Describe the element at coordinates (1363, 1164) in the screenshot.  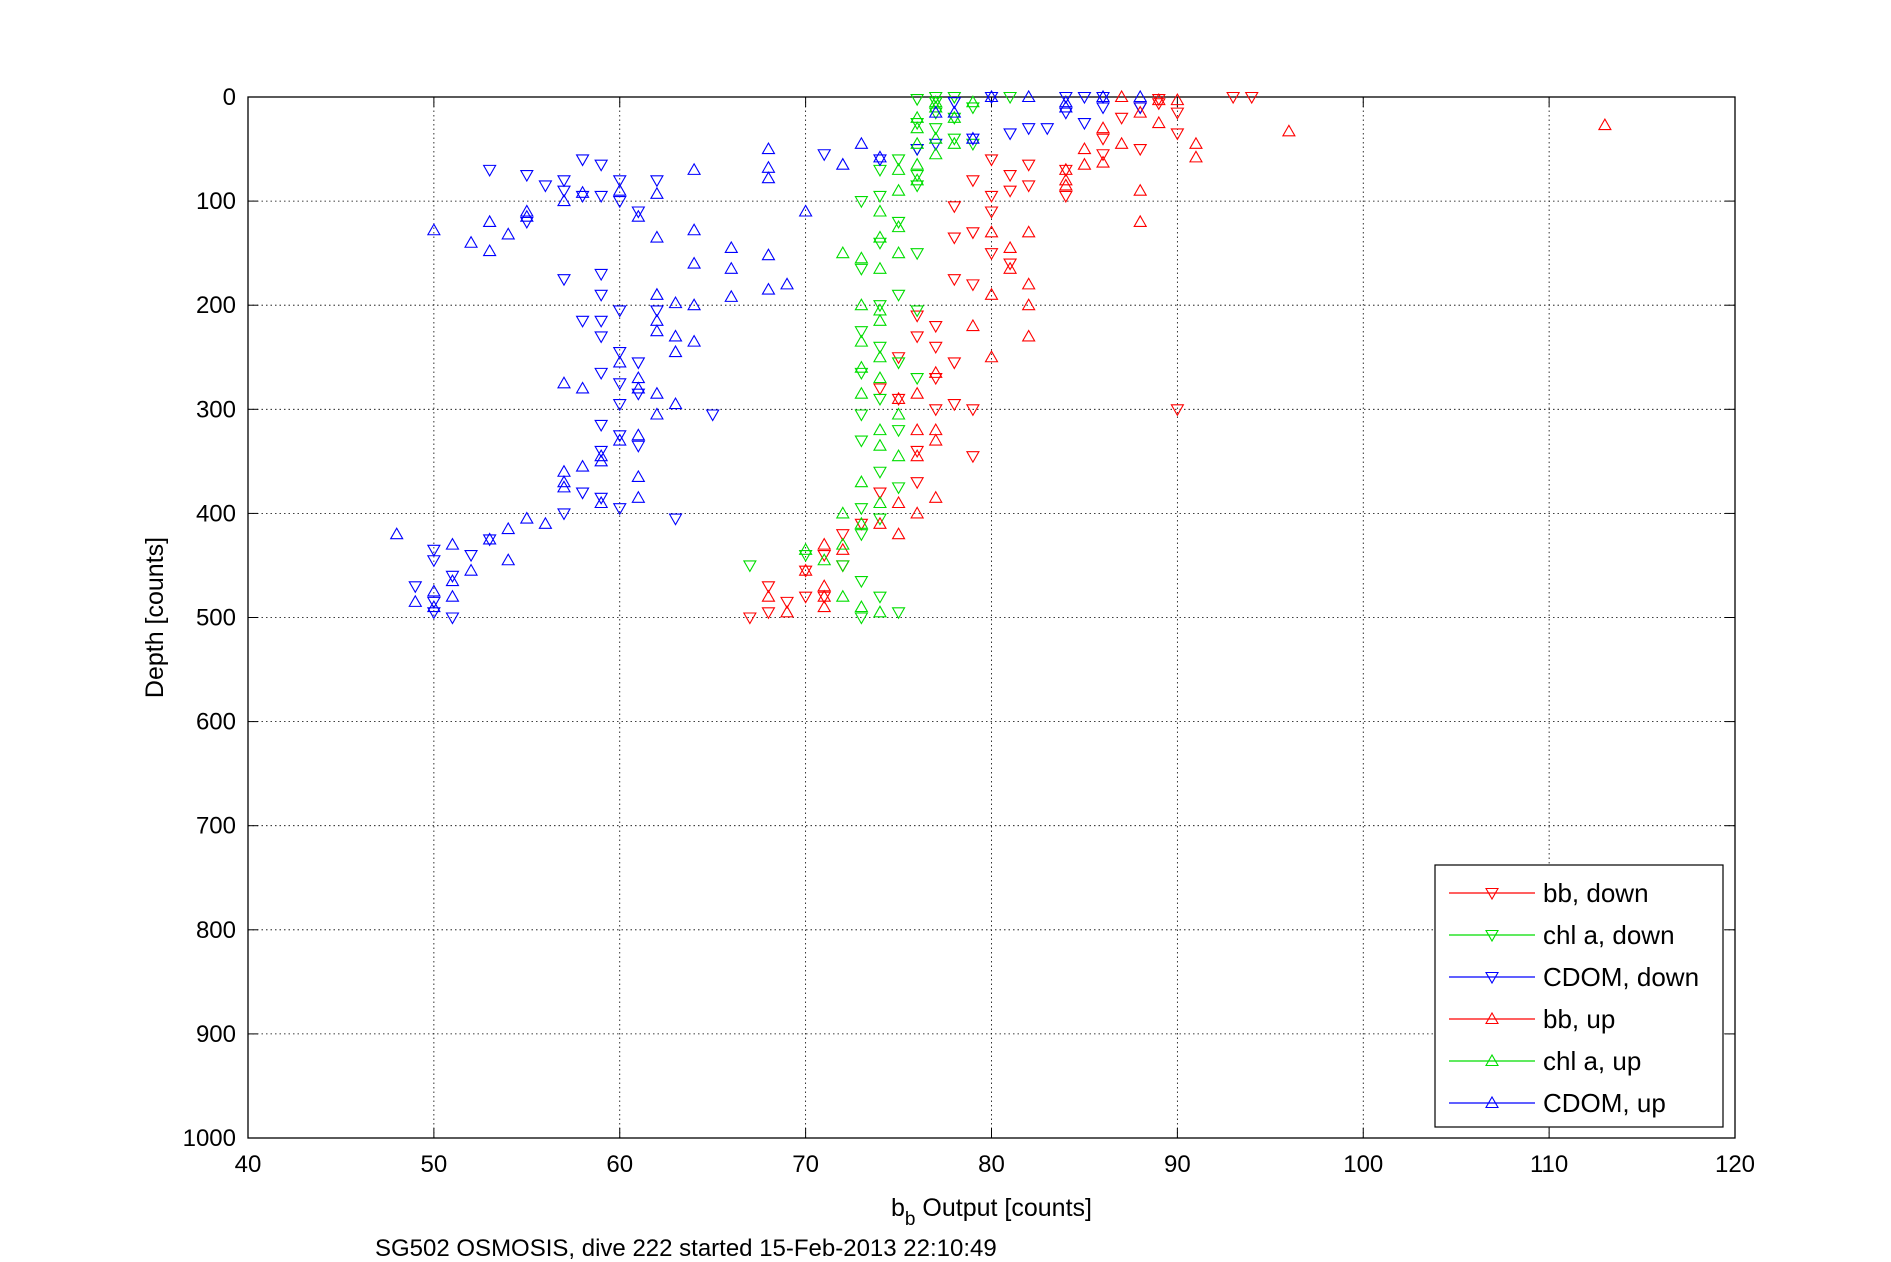
I see `x-tick-label: 100` at that location.